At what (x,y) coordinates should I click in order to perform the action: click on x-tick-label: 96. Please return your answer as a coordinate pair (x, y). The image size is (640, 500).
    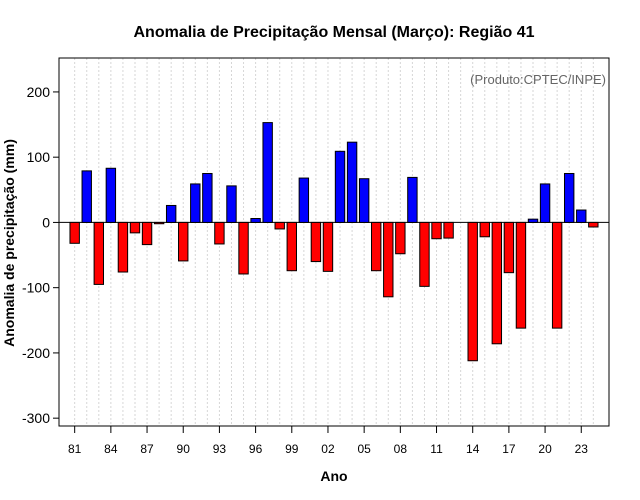
    Looking at the image, I should click on (256, 449).